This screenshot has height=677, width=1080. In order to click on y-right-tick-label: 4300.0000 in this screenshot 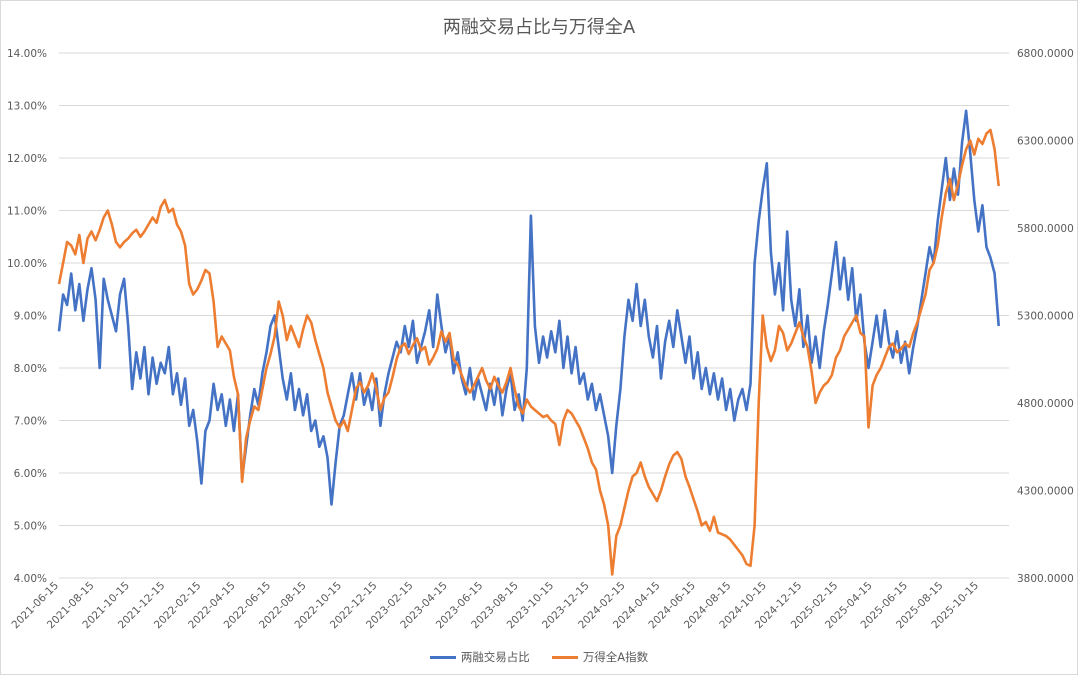, I will do `click(1045, 492)`.